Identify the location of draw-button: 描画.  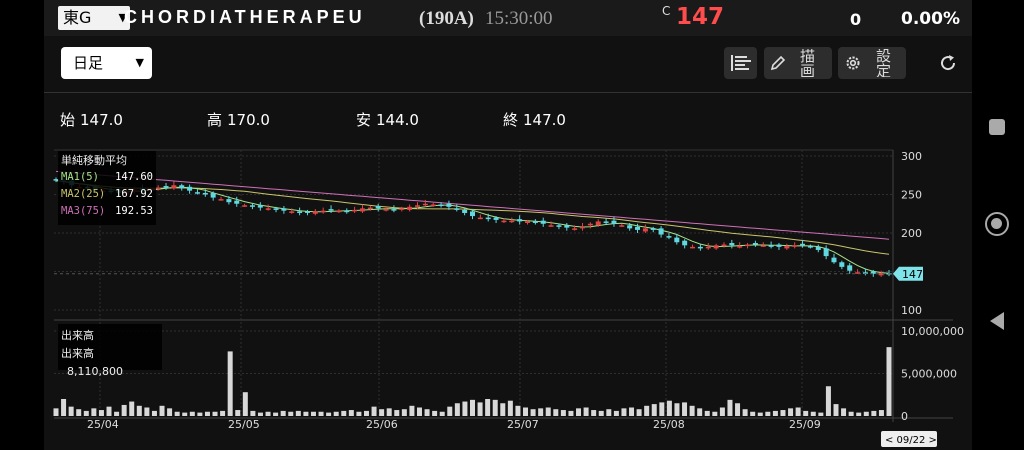
(798, 63).